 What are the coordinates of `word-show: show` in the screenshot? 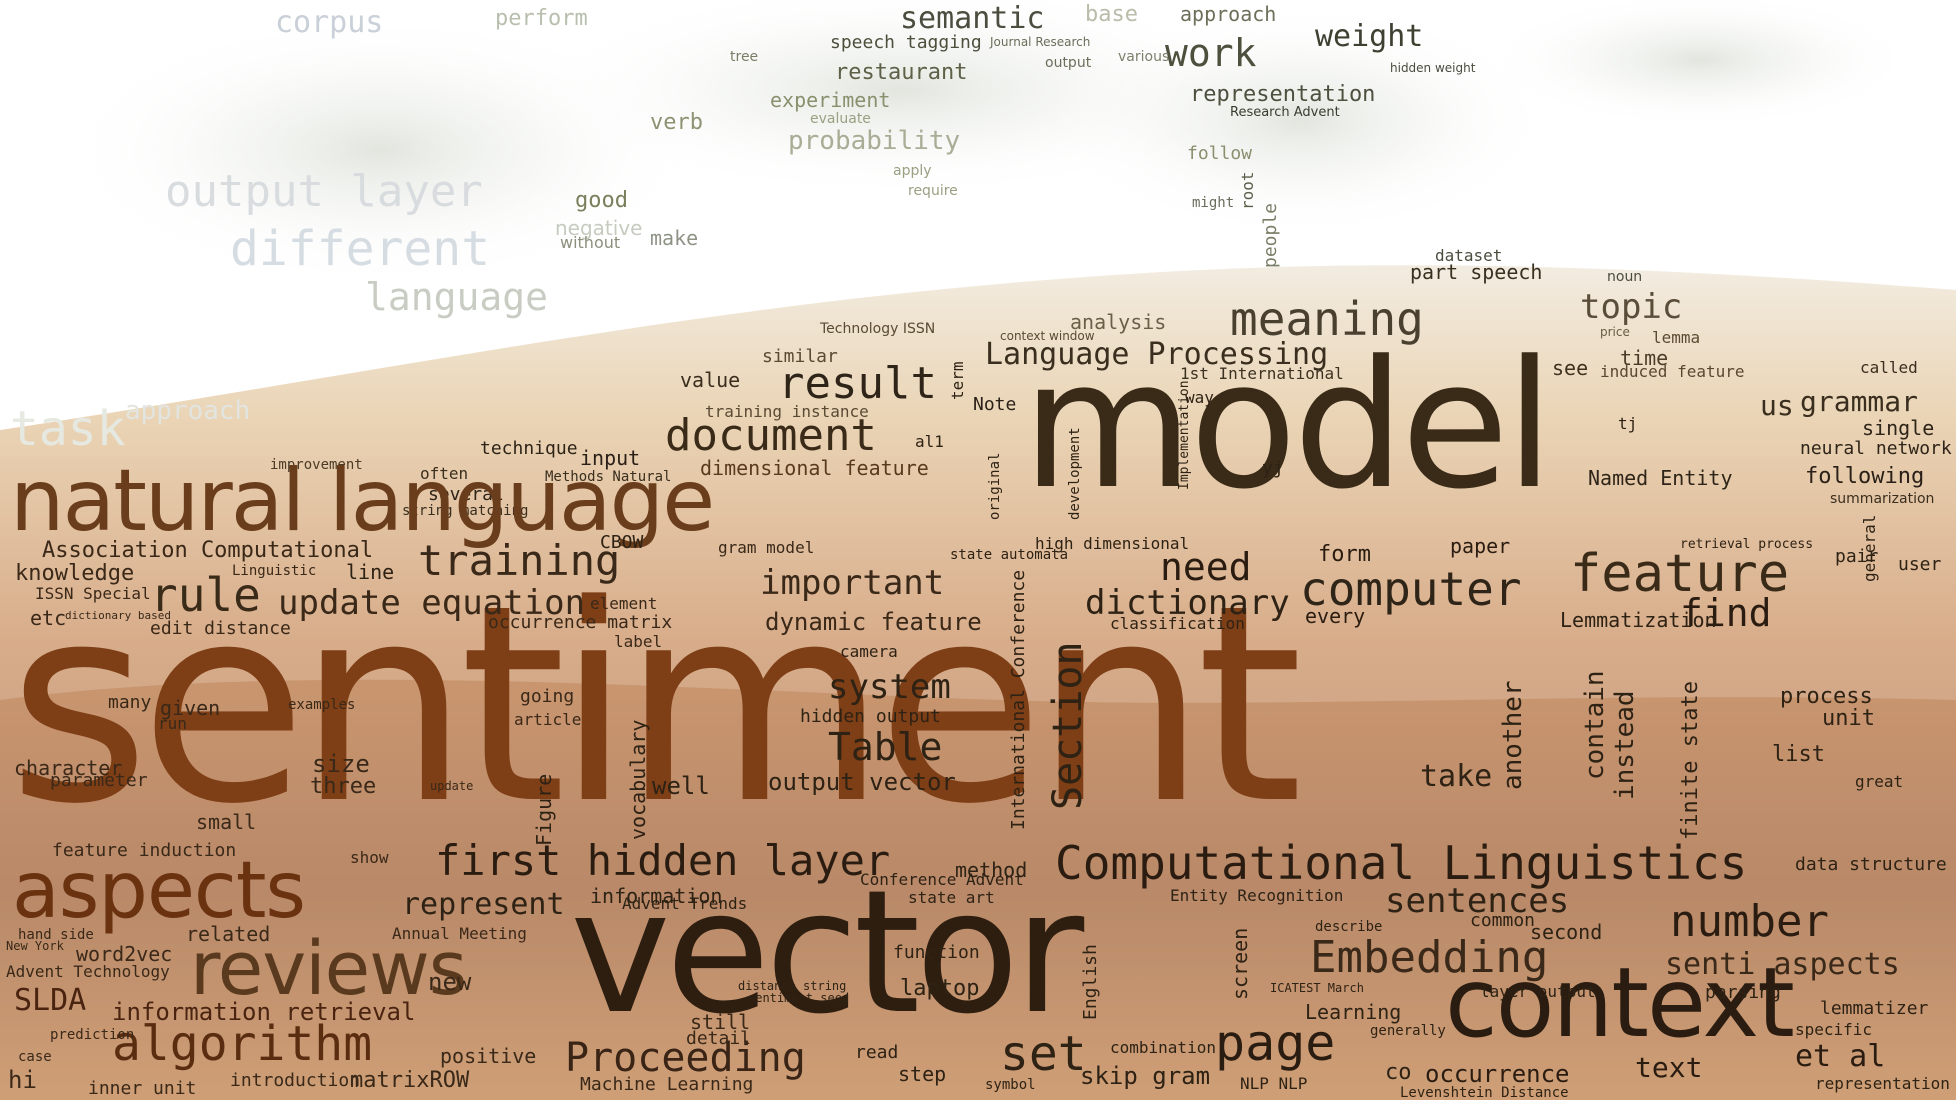 It's located at (369, 857).